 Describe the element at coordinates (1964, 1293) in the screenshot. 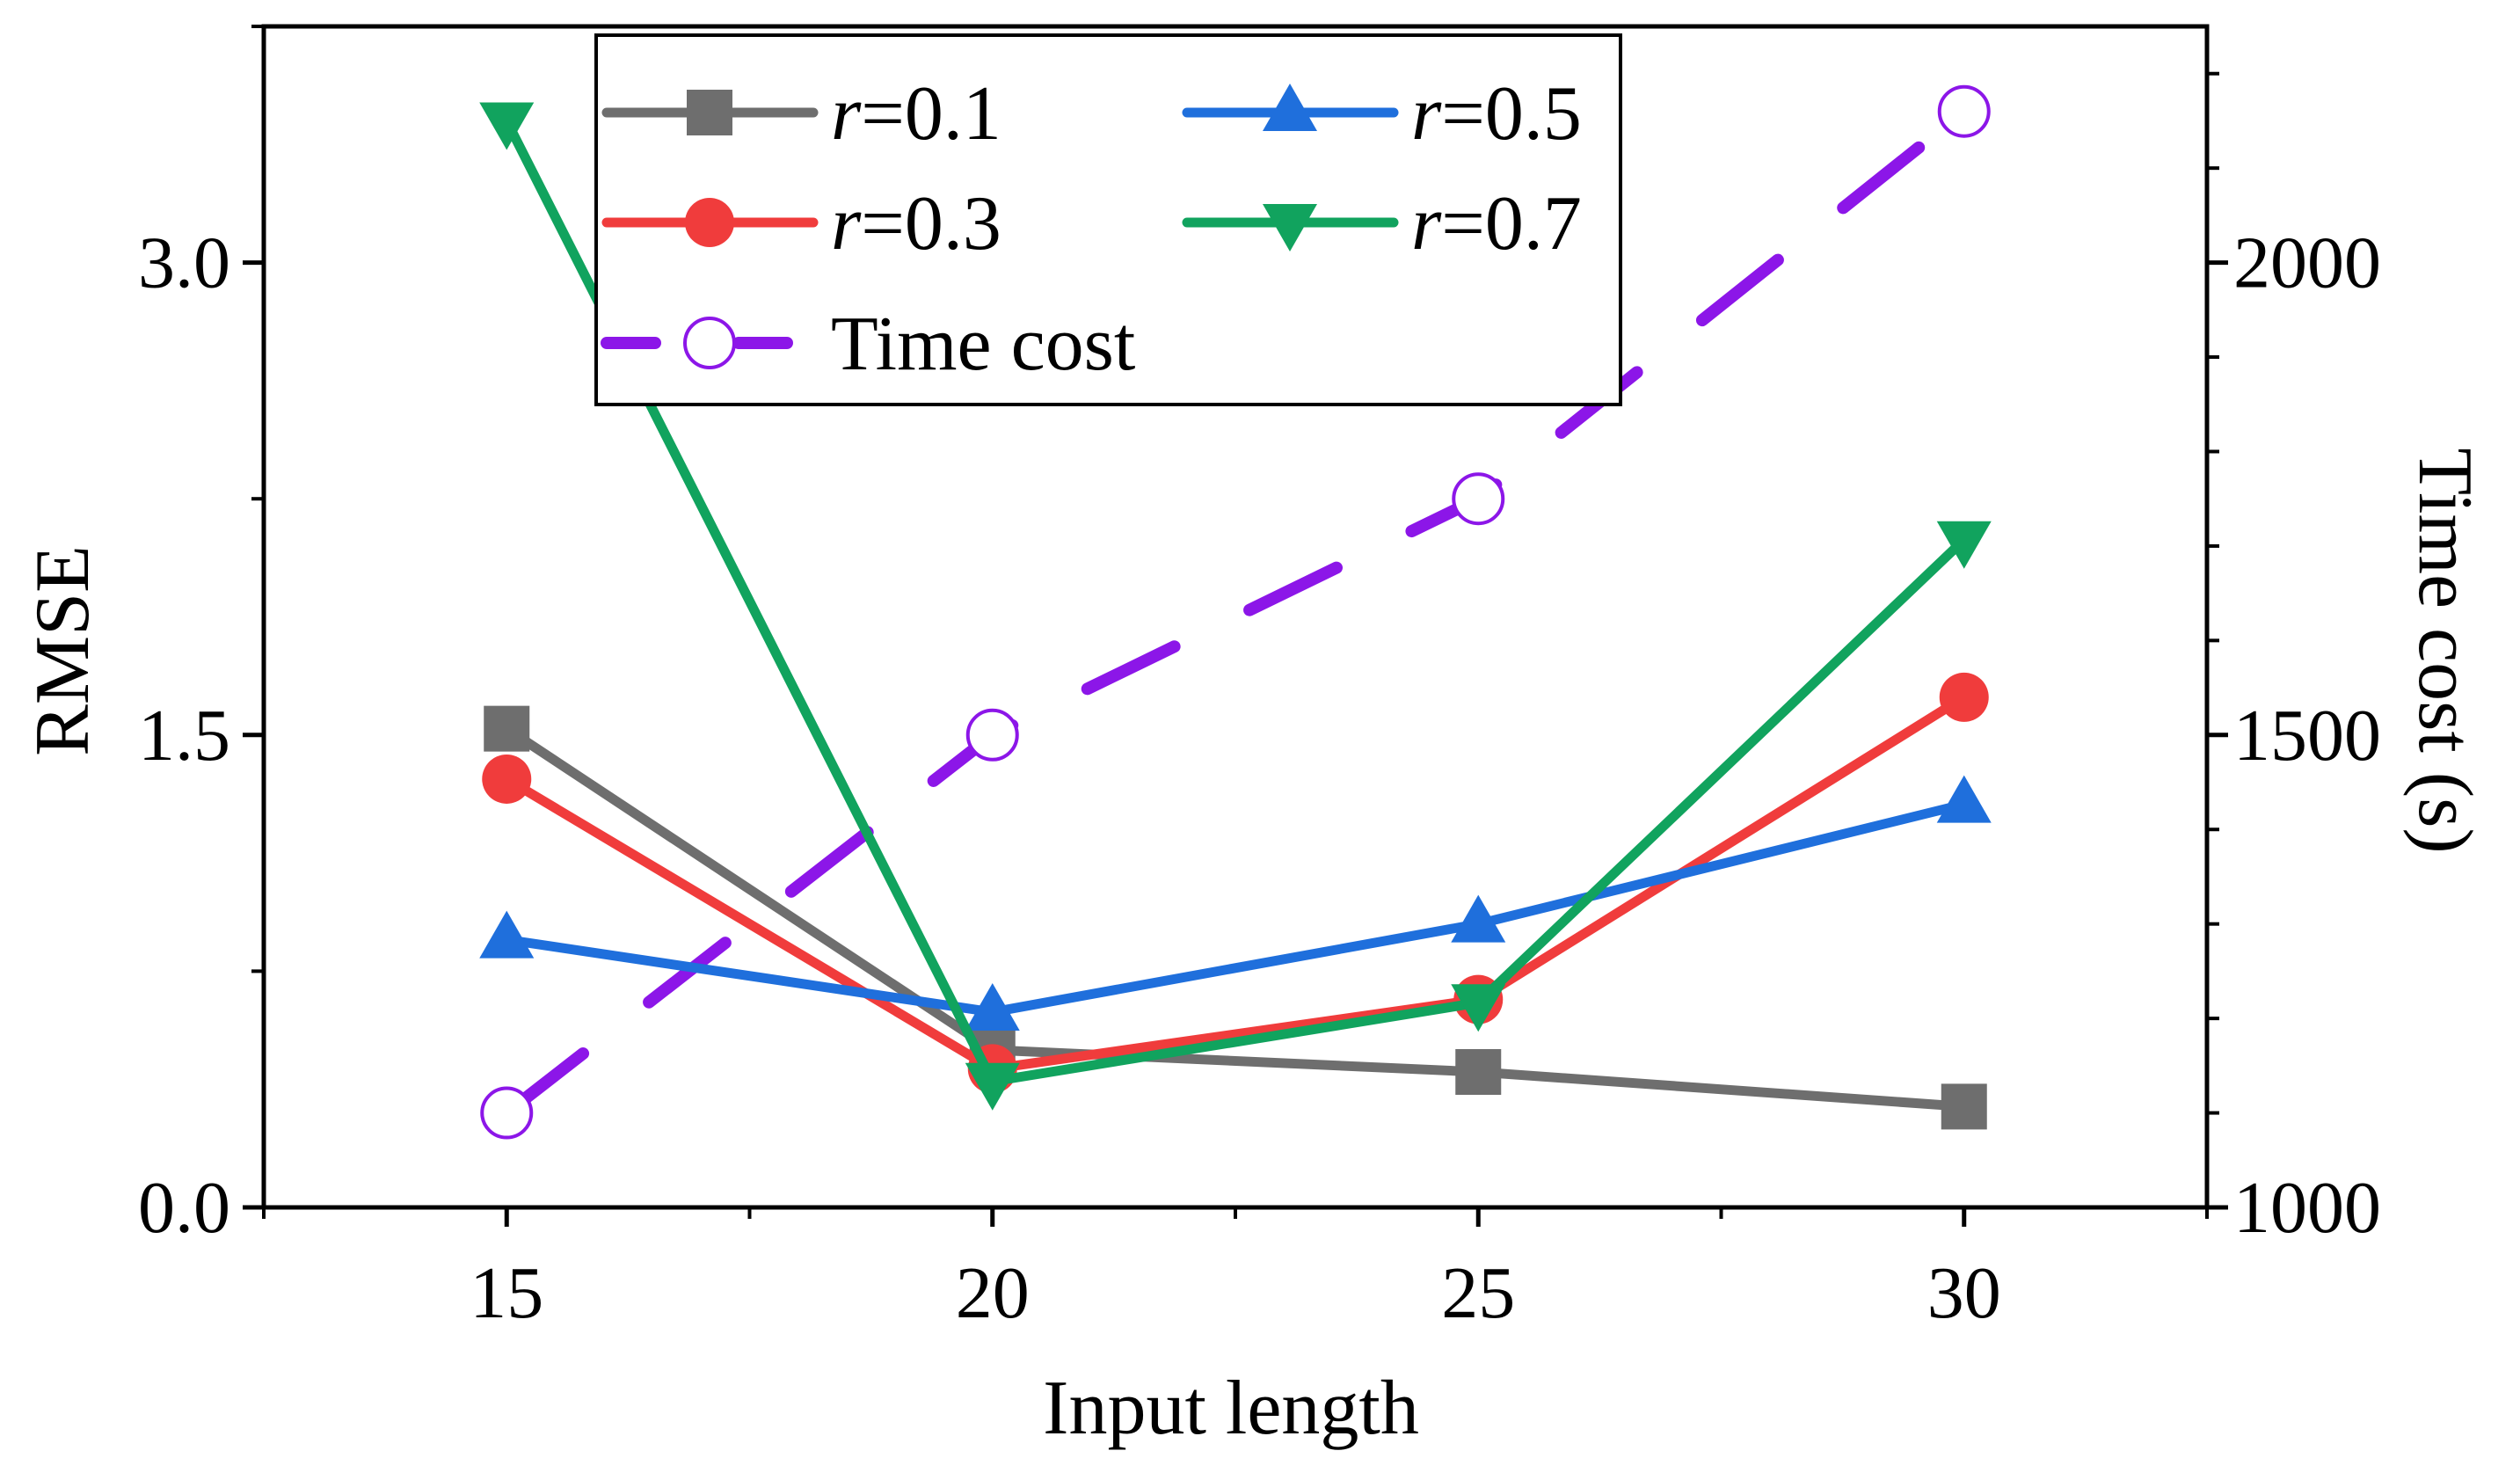

I see `x-tick-label: 30` at that location.